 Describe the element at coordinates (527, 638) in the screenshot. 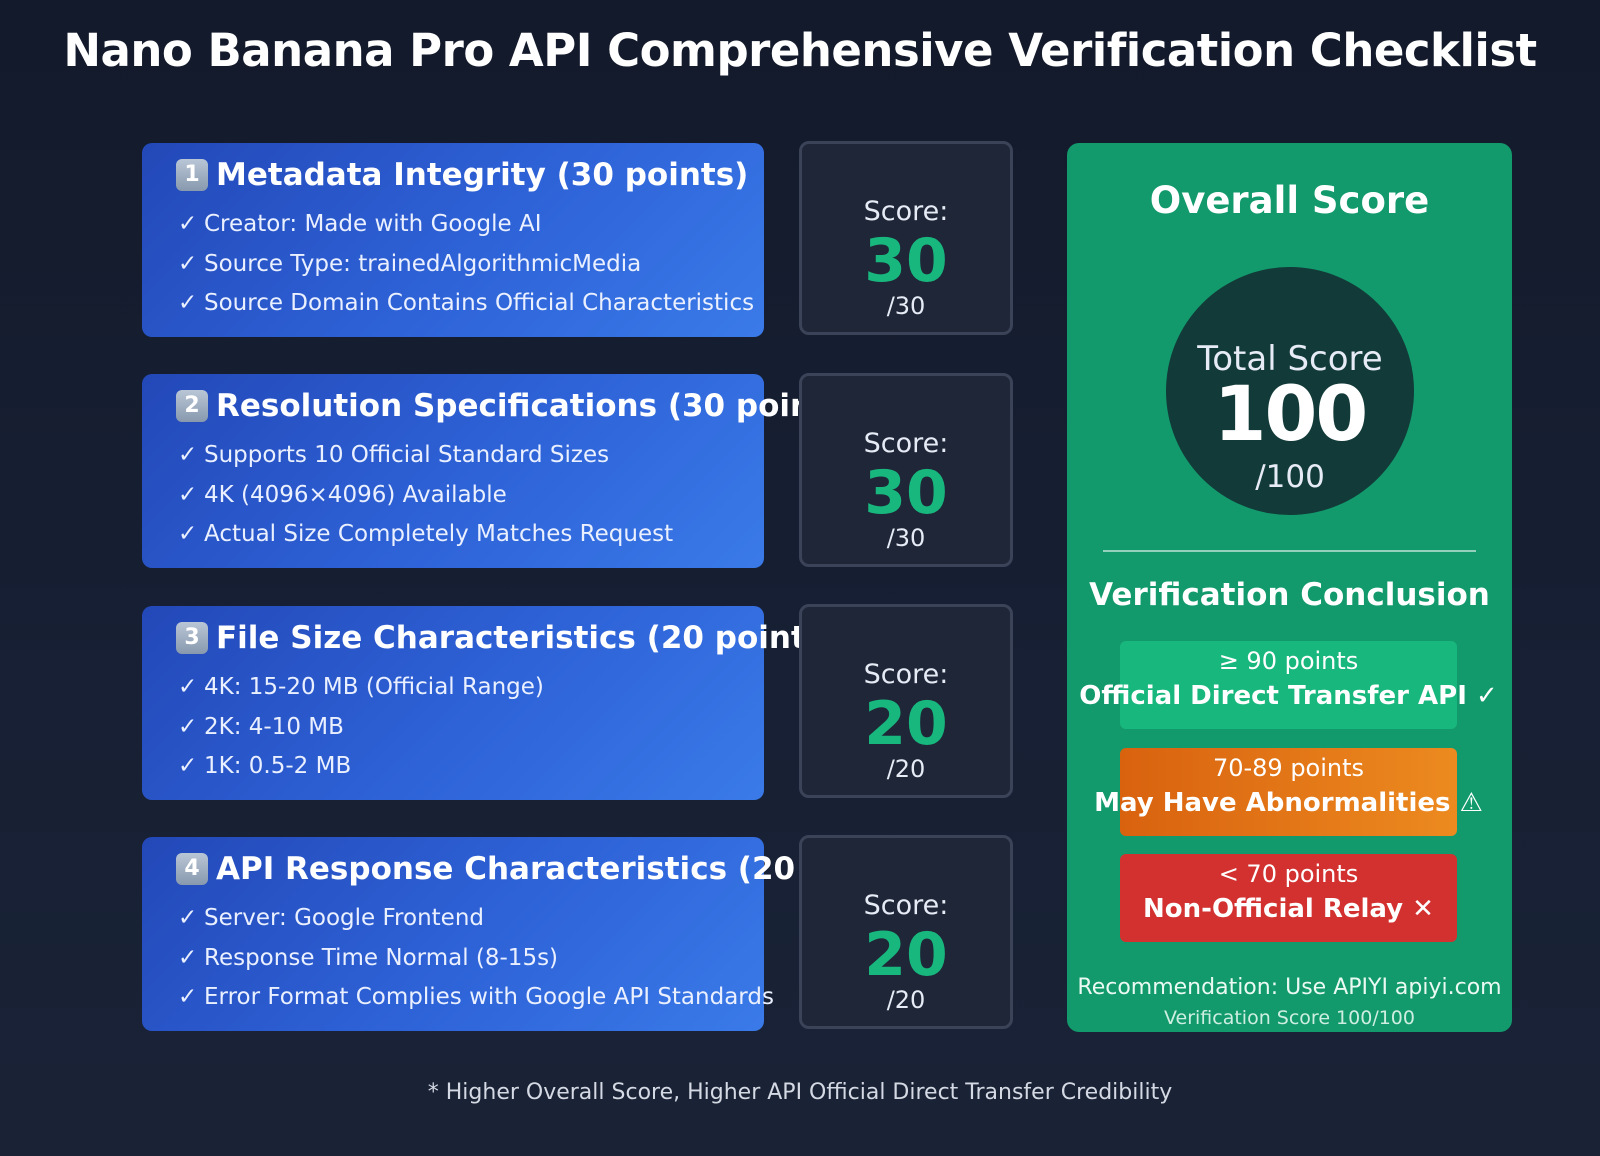

I see `section-title-text: File Size Characteristics (20 points)` at that location.